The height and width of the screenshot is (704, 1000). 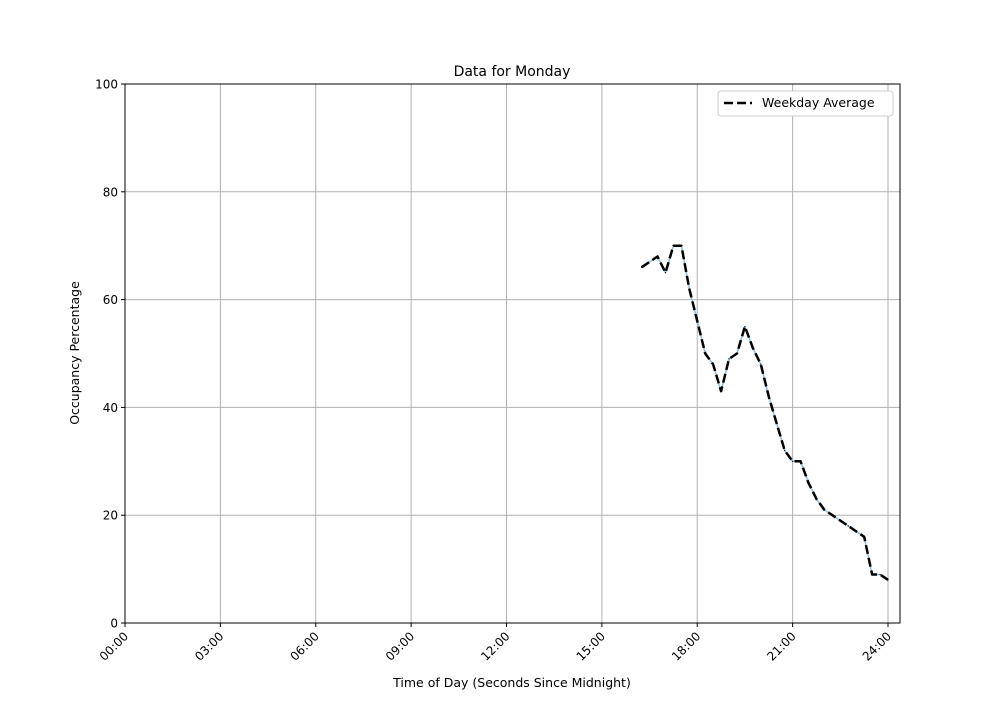 I want to click on y-tick-label: 100, so click(x=106, y=85).